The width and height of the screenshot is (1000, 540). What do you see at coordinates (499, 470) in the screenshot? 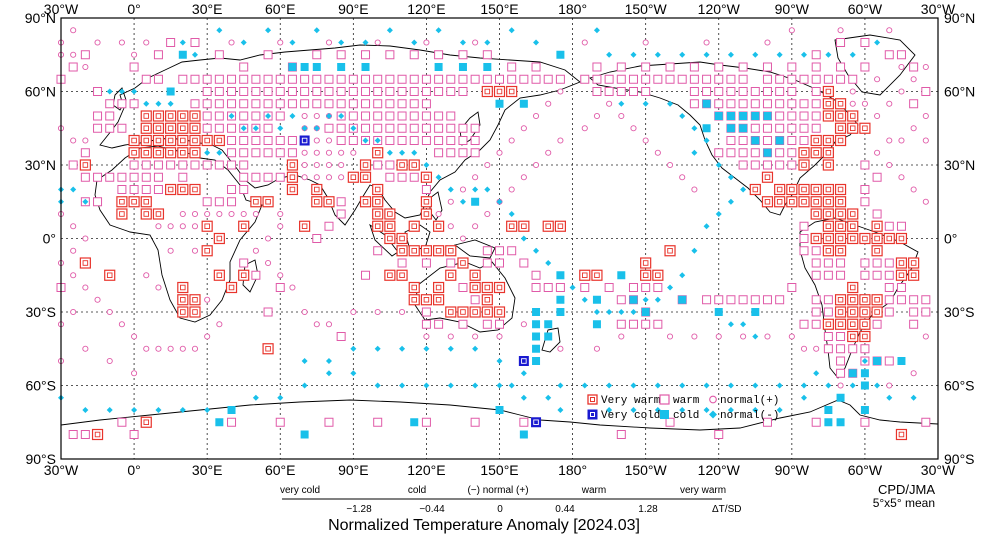
I see `bottom-longitude-tick: 150°E` at bounding box center [499, 470].